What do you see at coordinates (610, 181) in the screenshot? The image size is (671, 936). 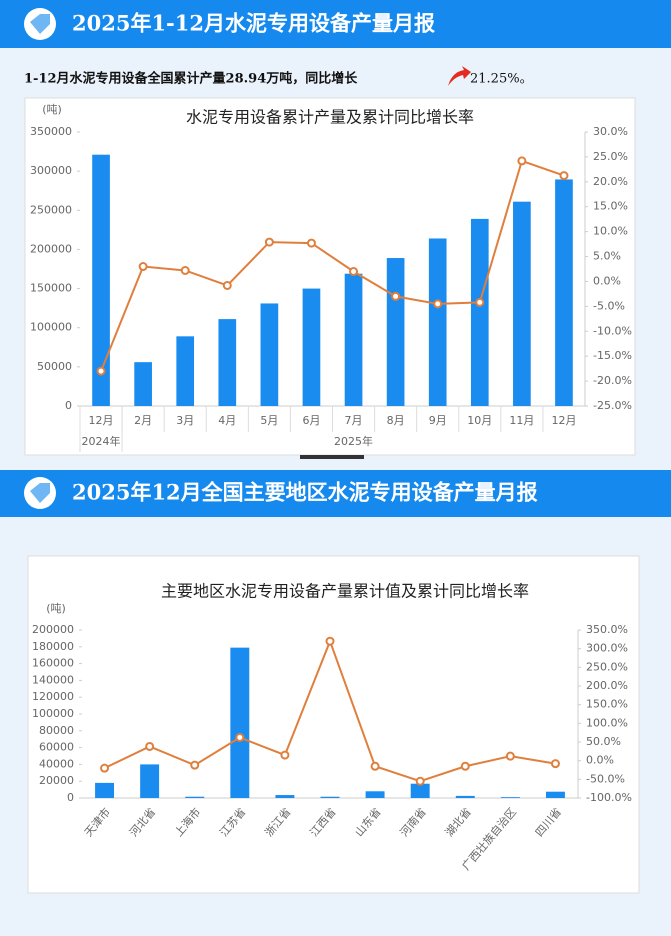 I see `y2-tick-label: 20.0%` at bounding box center [610, 181].